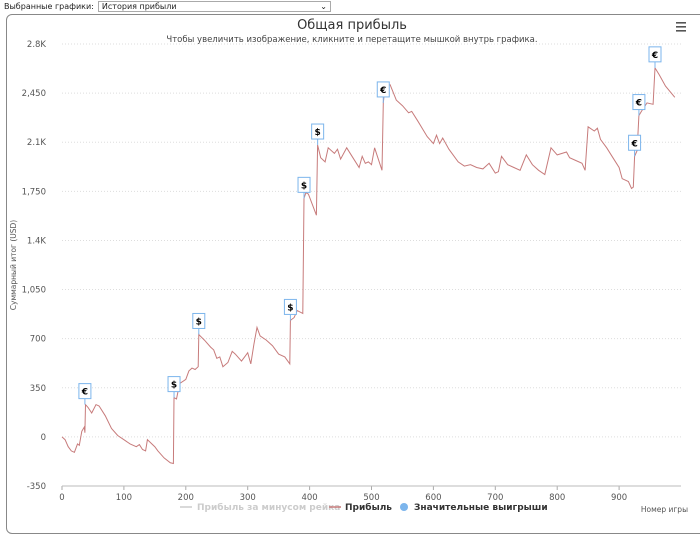  What do you see at coordinates (37, 45) in the screenshot?
I see `y-tick-label: 2.8K` at bounding box center [37, 45].